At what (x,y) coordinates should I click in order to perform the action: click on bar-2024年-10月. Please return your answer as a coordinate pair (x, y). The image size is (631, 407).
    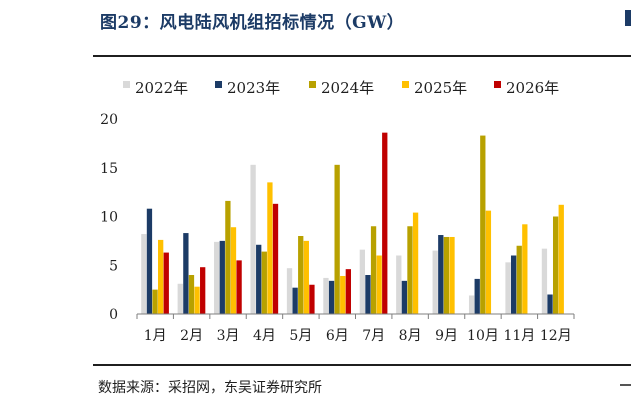
    Looking at the image, I should click on (483, 224).